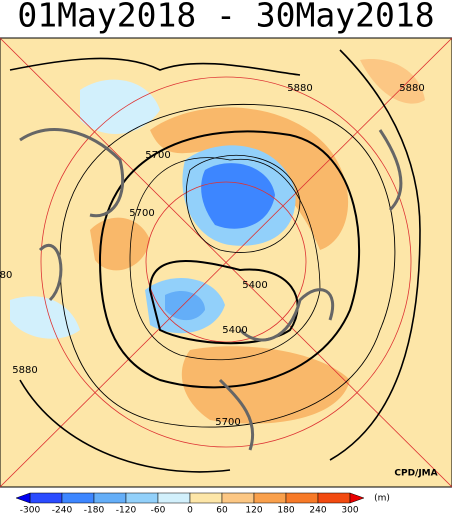 The height and width of the screenshot is (515, 452). Describe the element at coordinates (158, 510) in the screenshot. I see `colorbar-tick-label: -60` at that location.